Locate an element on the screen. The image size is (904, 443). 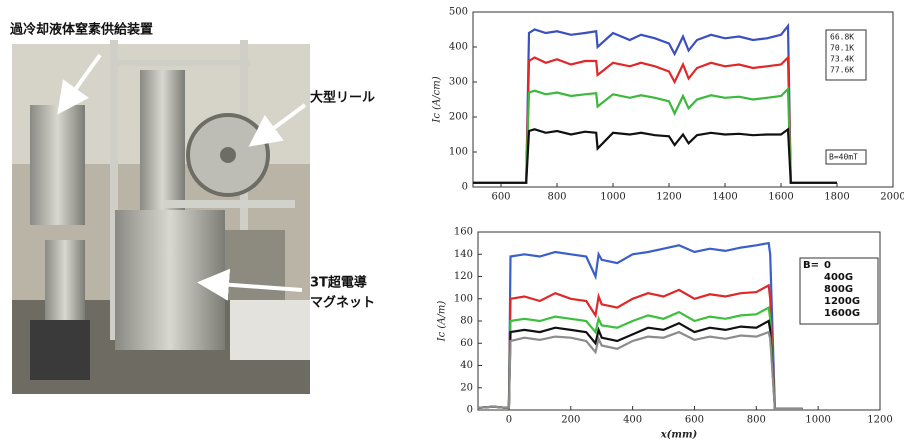
legend-entry: 77.6K is located at coordinates (842, 70).